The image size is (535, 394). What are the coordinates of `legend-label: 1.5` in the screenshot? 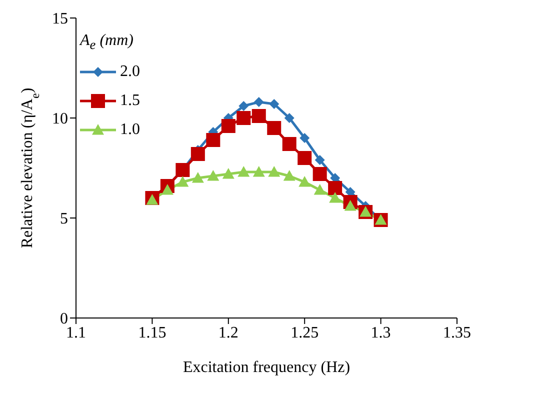 It's located at (130, 101).